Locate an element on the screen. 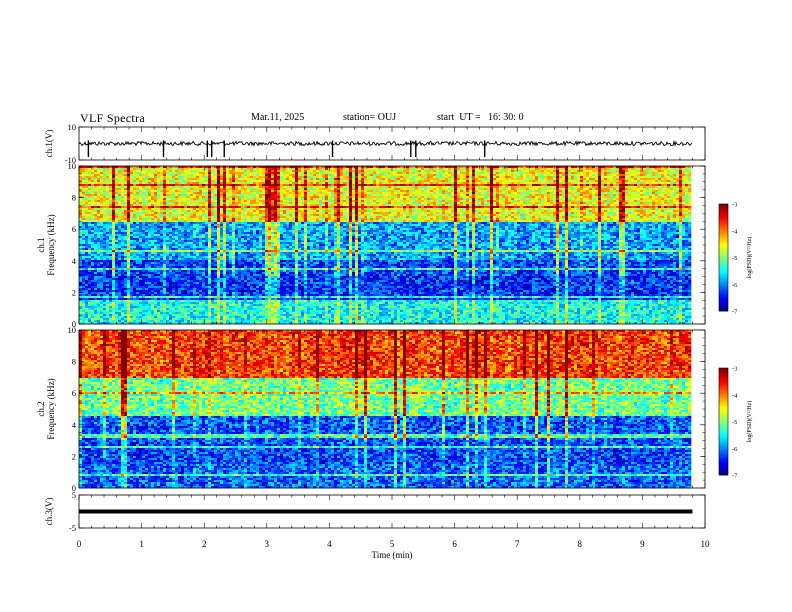 The image size is (792, 612). y-tick-label: -5 is located at coordinates (72, 528).